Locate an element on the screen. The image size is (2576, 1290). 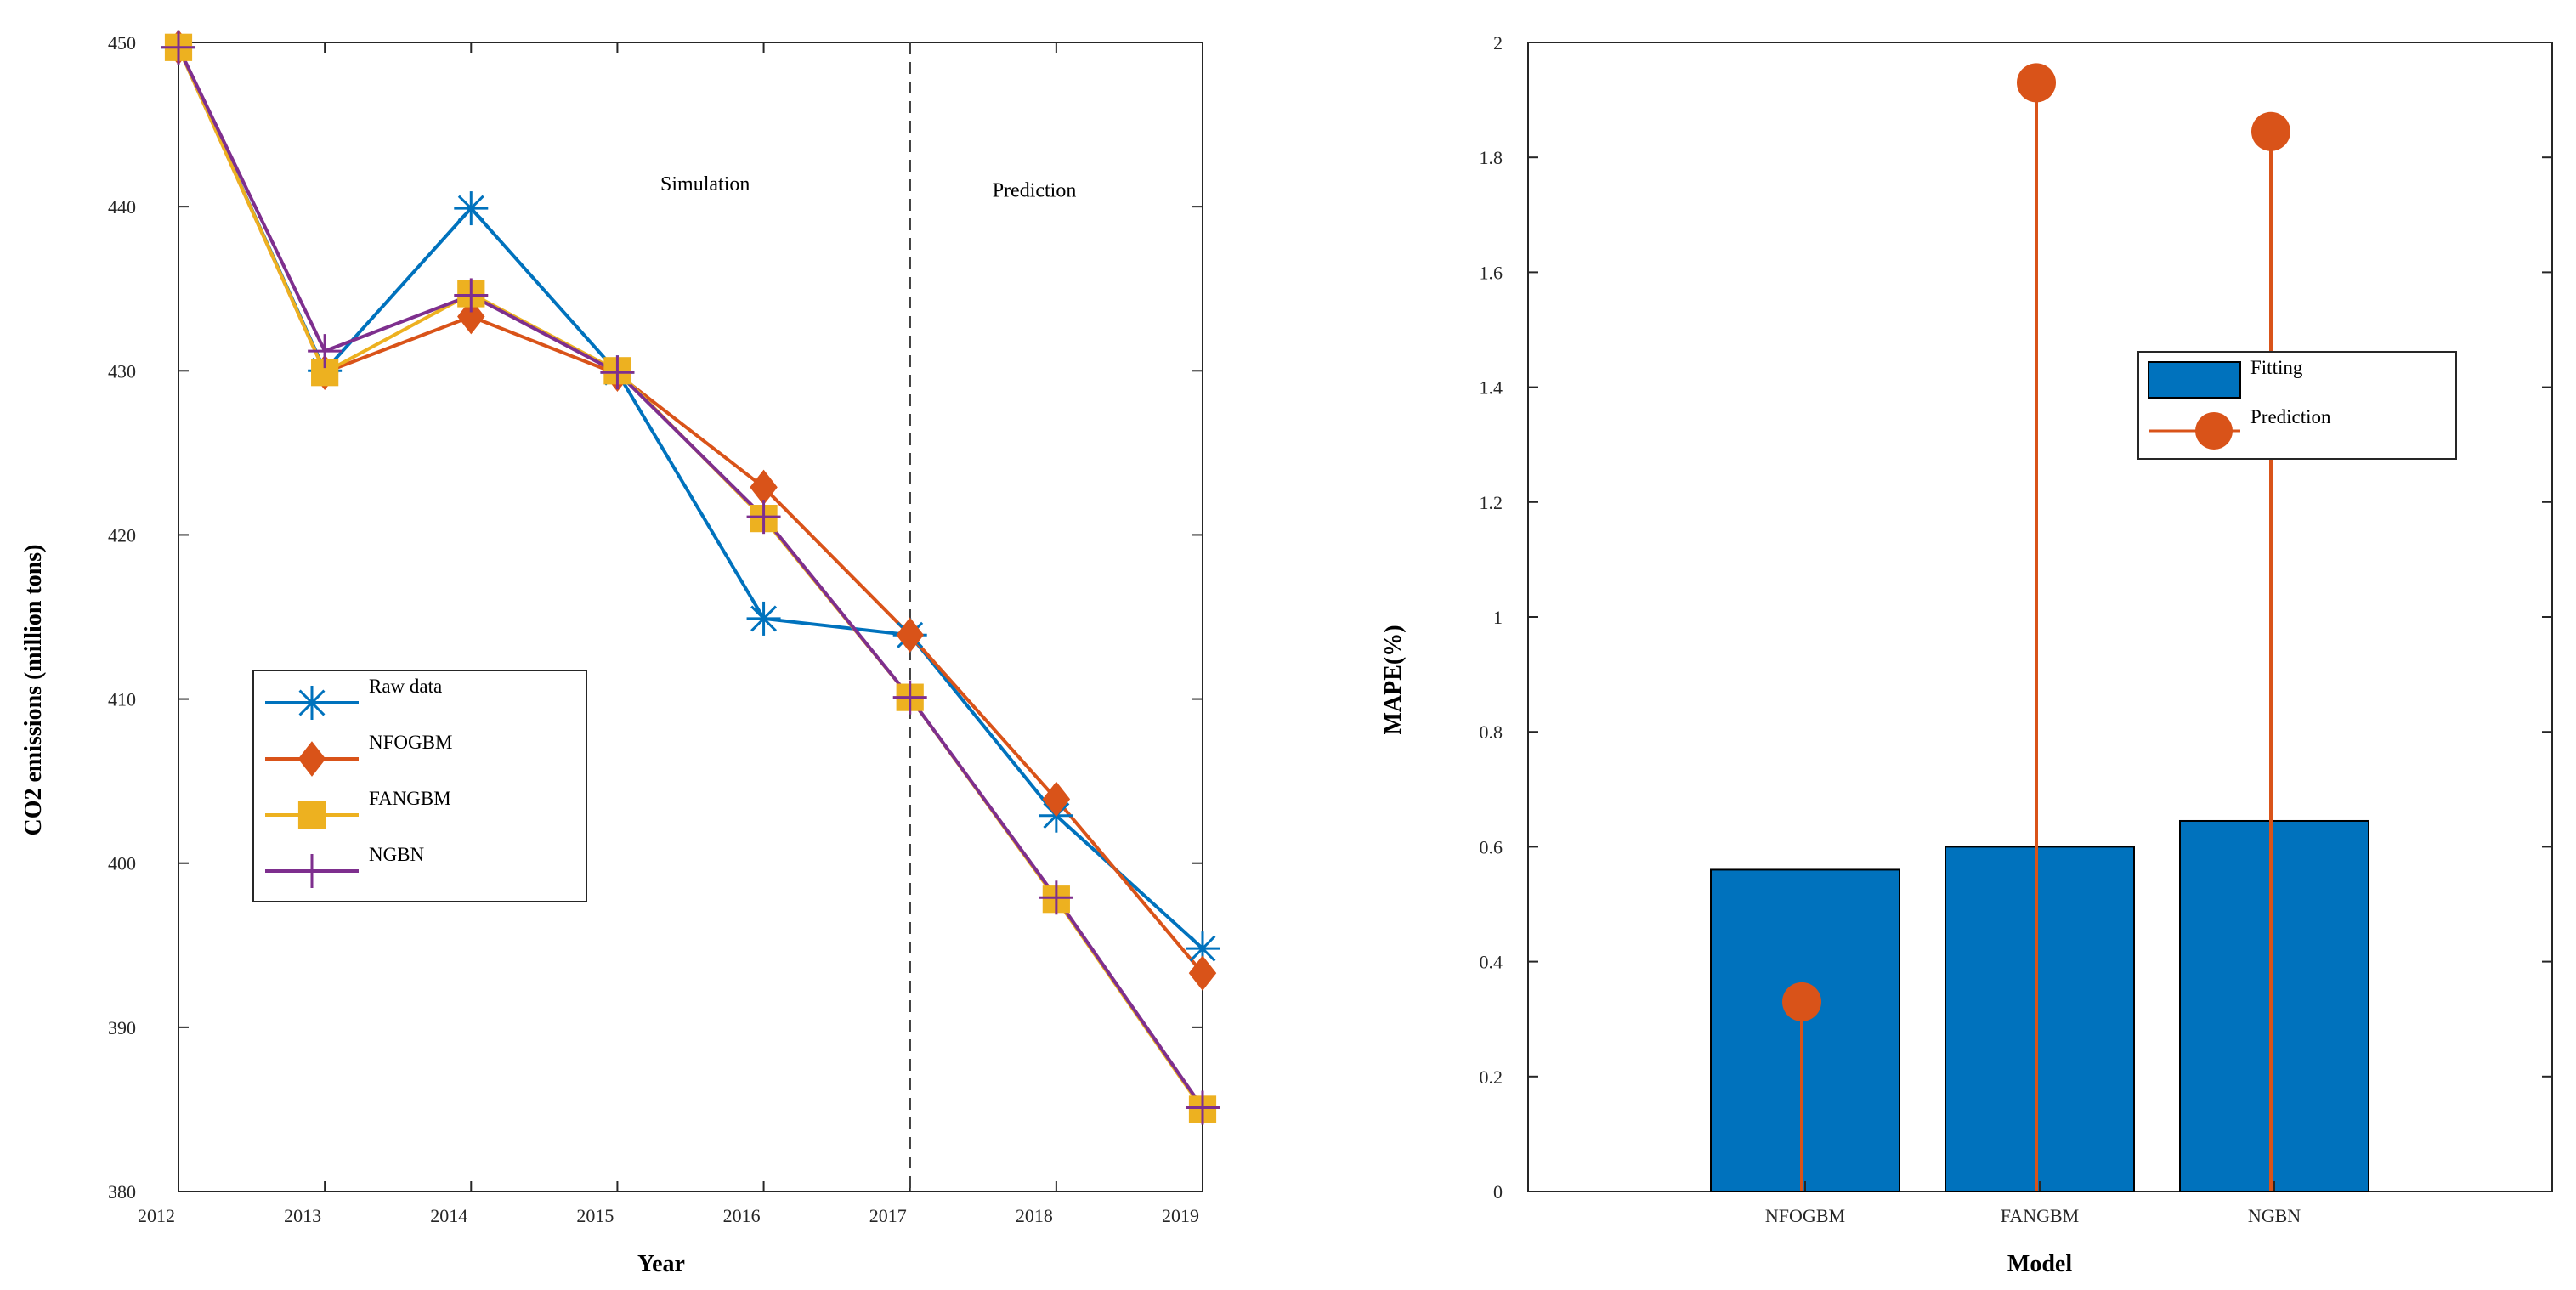
legend-label-ngbn: NGBN is located at coordinates (397, 854).